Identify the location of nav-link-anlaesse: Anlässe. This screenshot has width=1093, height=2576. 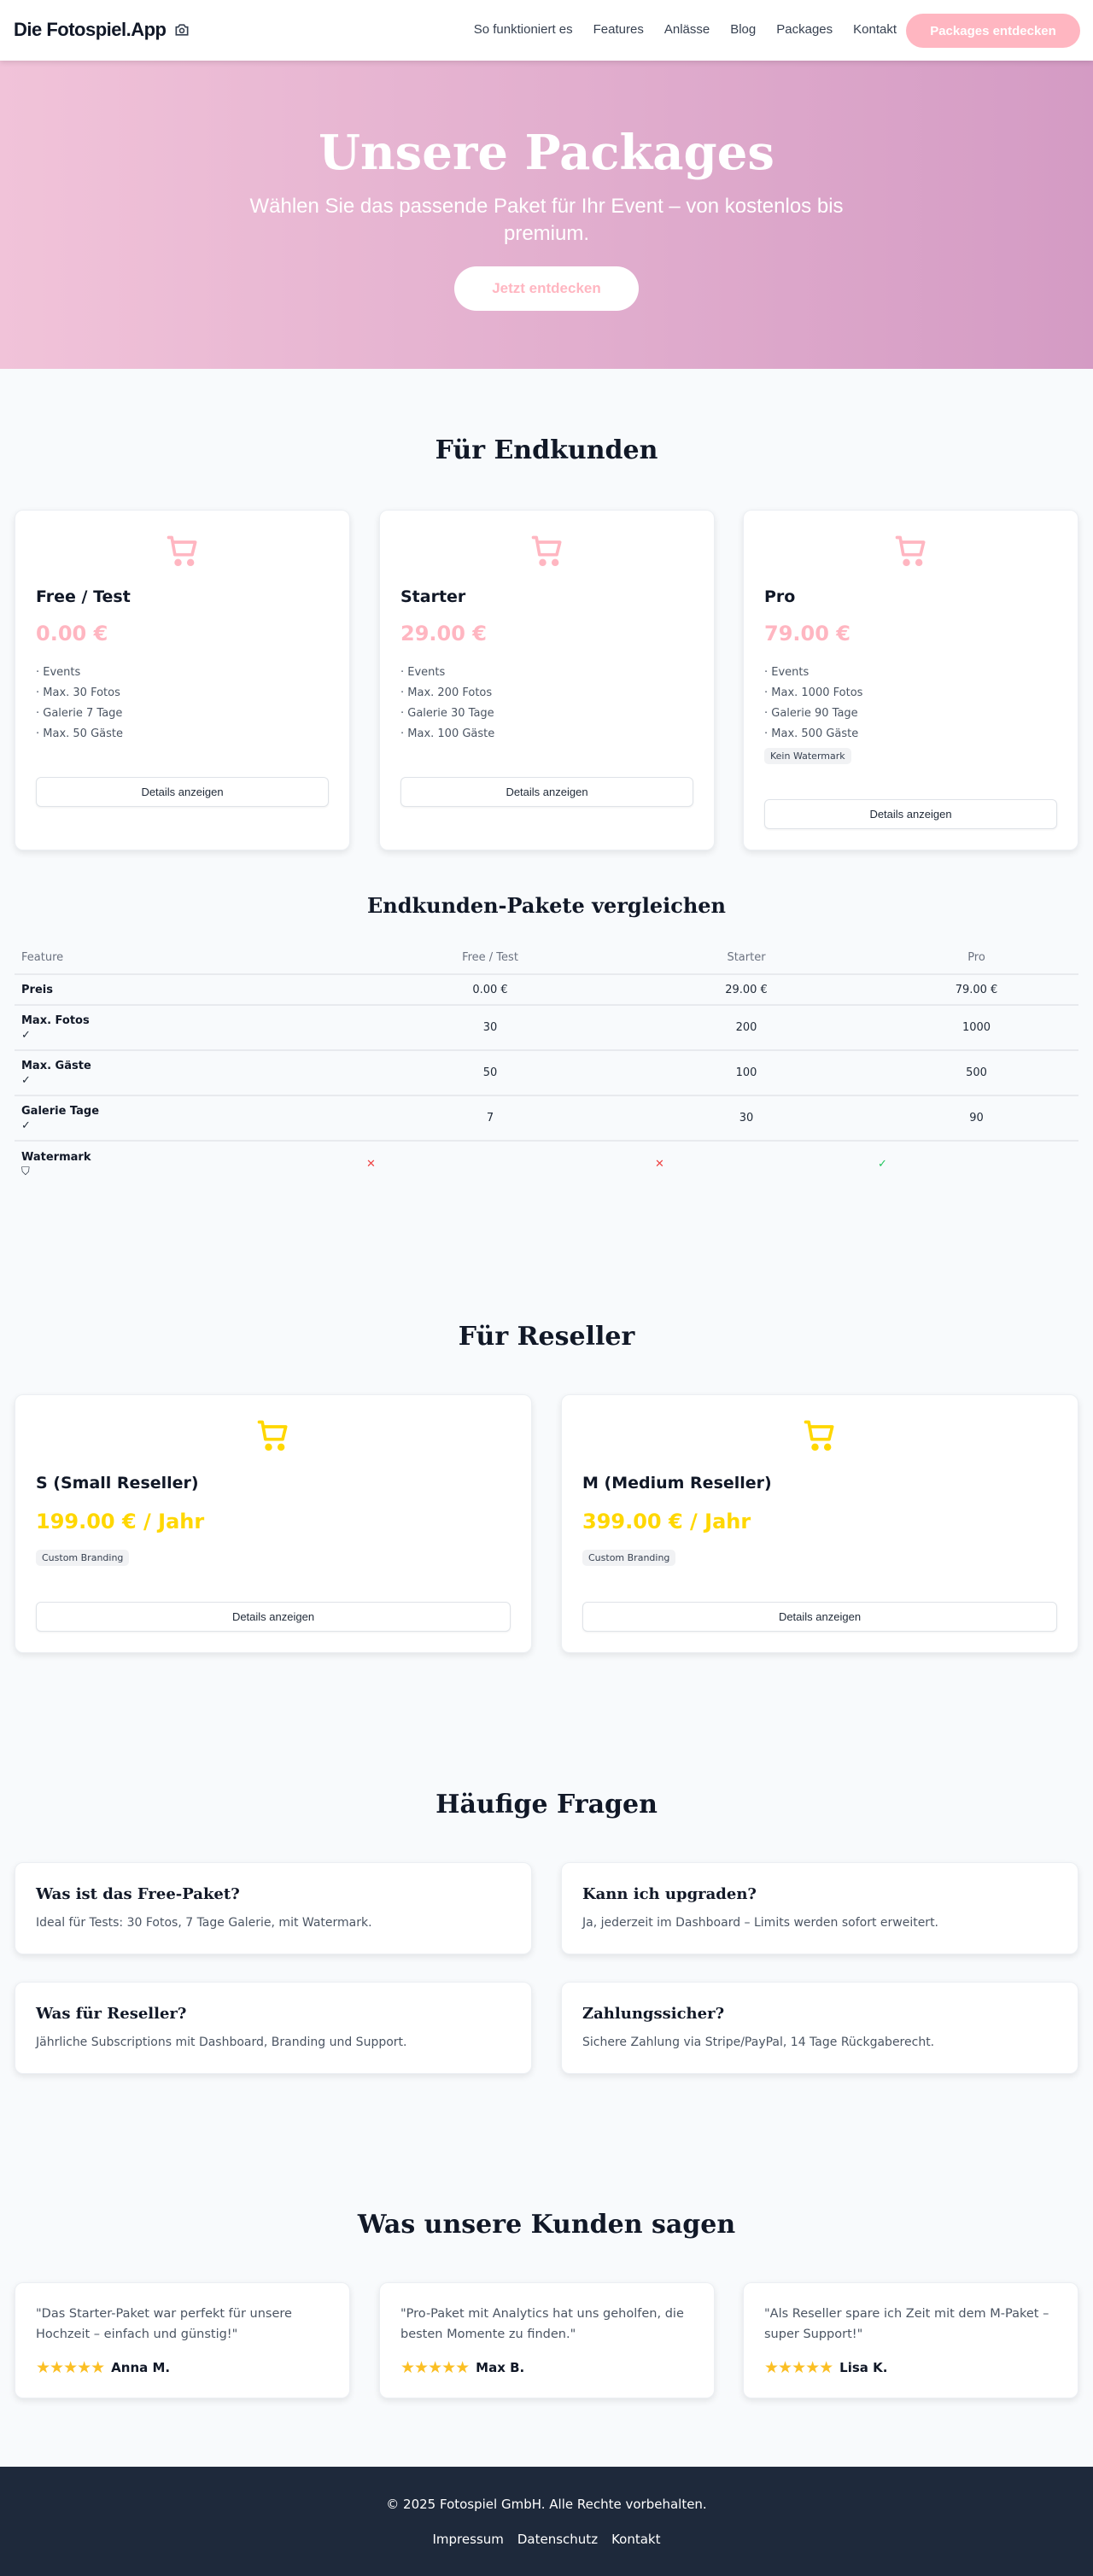
(686, 29).